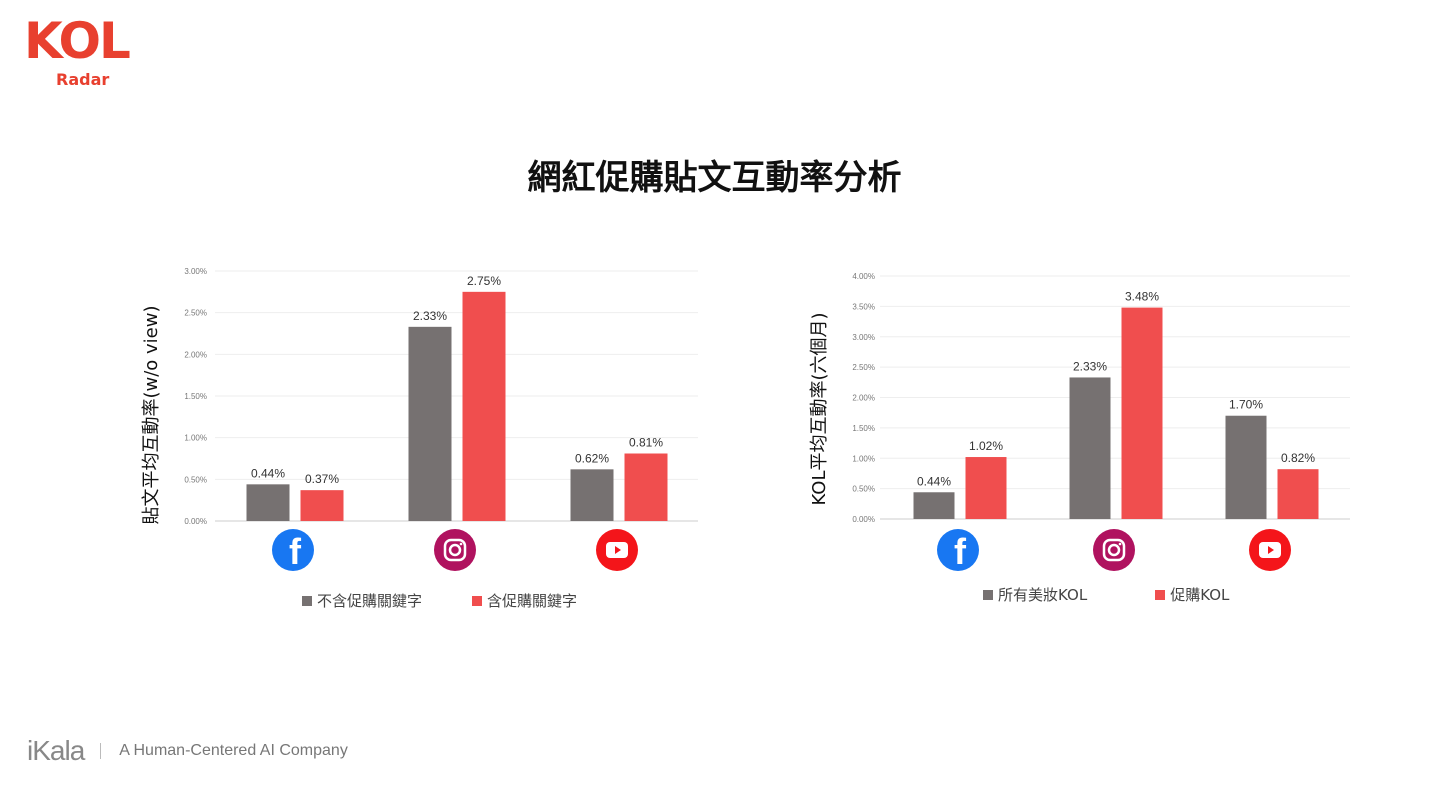 The image size is (1429, 785). What do you see at coordinates (863, 276) in the screenshot?
I see `y-tick-label: 4.00%` at bounding box center [863, 276].